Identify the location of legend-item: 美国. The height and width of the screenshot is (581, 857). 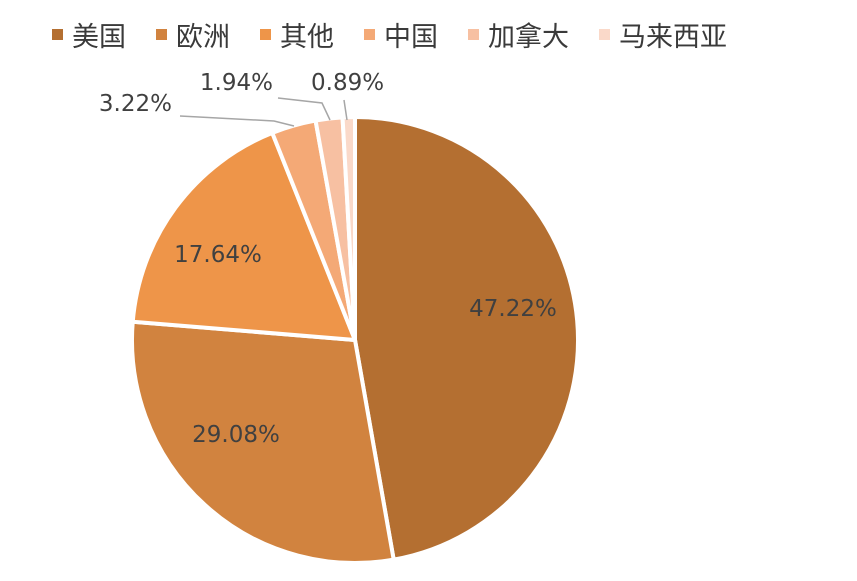
(89, 34).